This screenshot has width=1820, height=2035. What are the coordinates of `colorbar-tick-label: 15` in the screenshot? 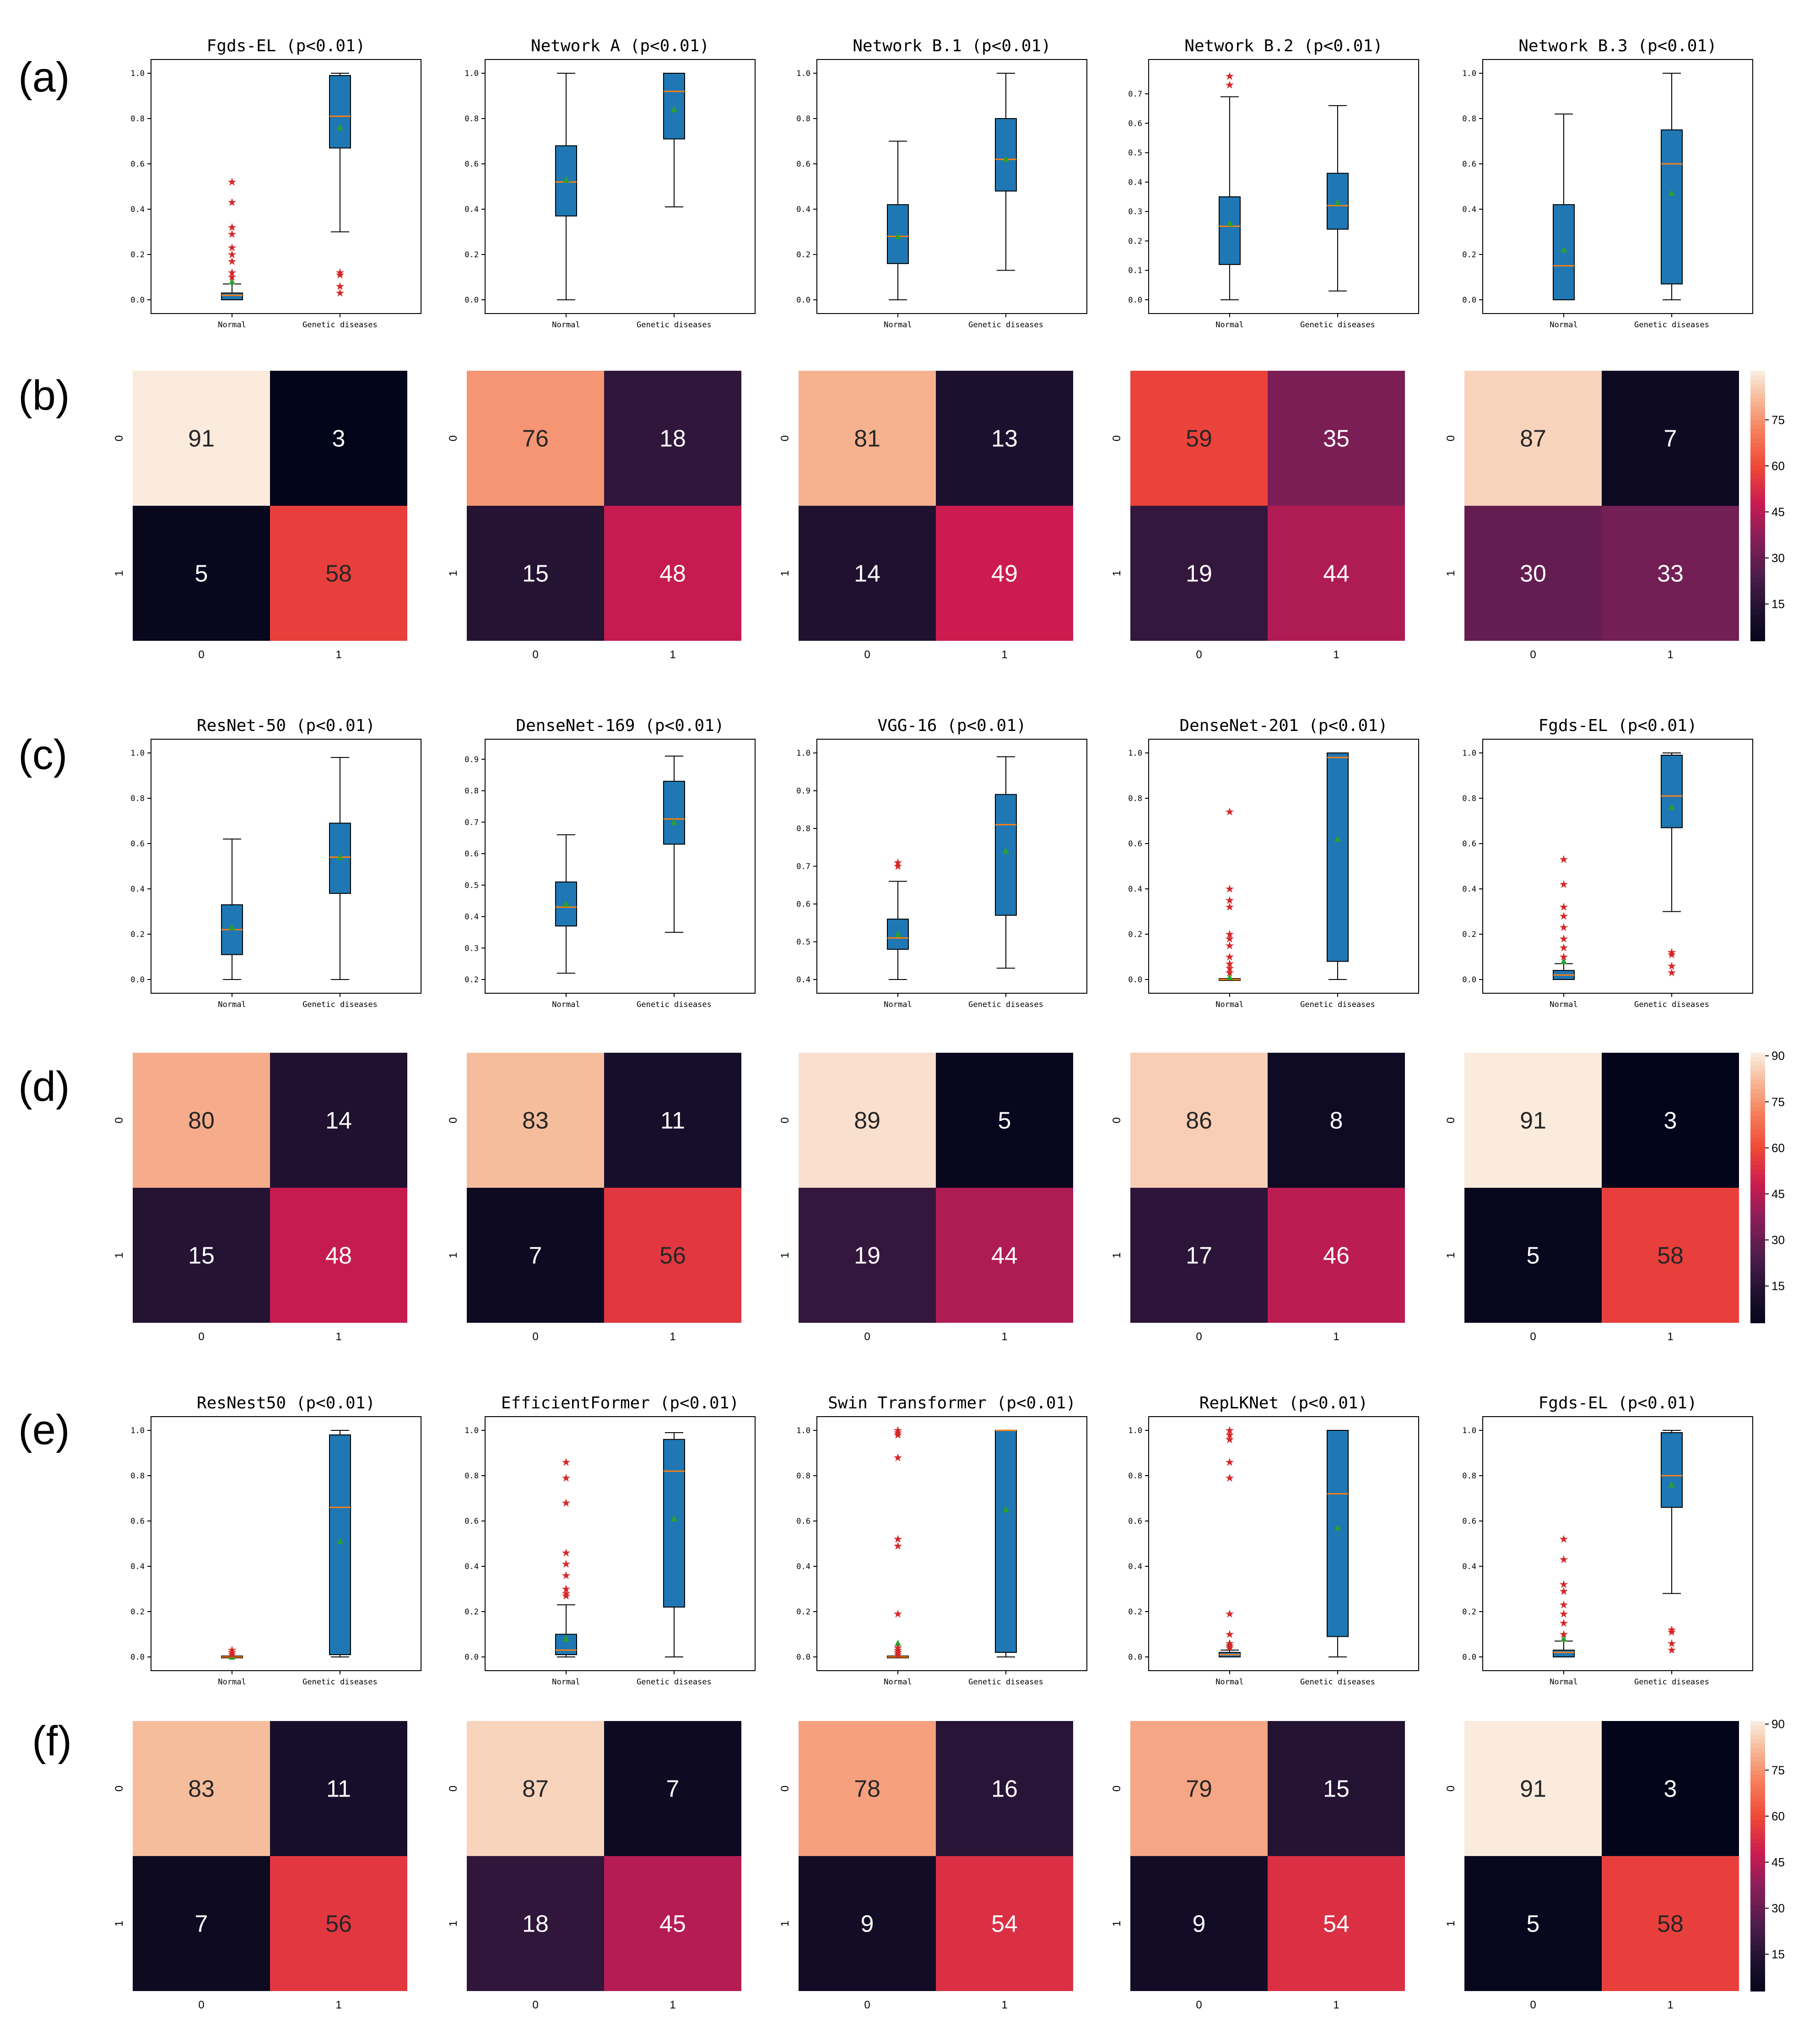 It's located at (1778, 604).